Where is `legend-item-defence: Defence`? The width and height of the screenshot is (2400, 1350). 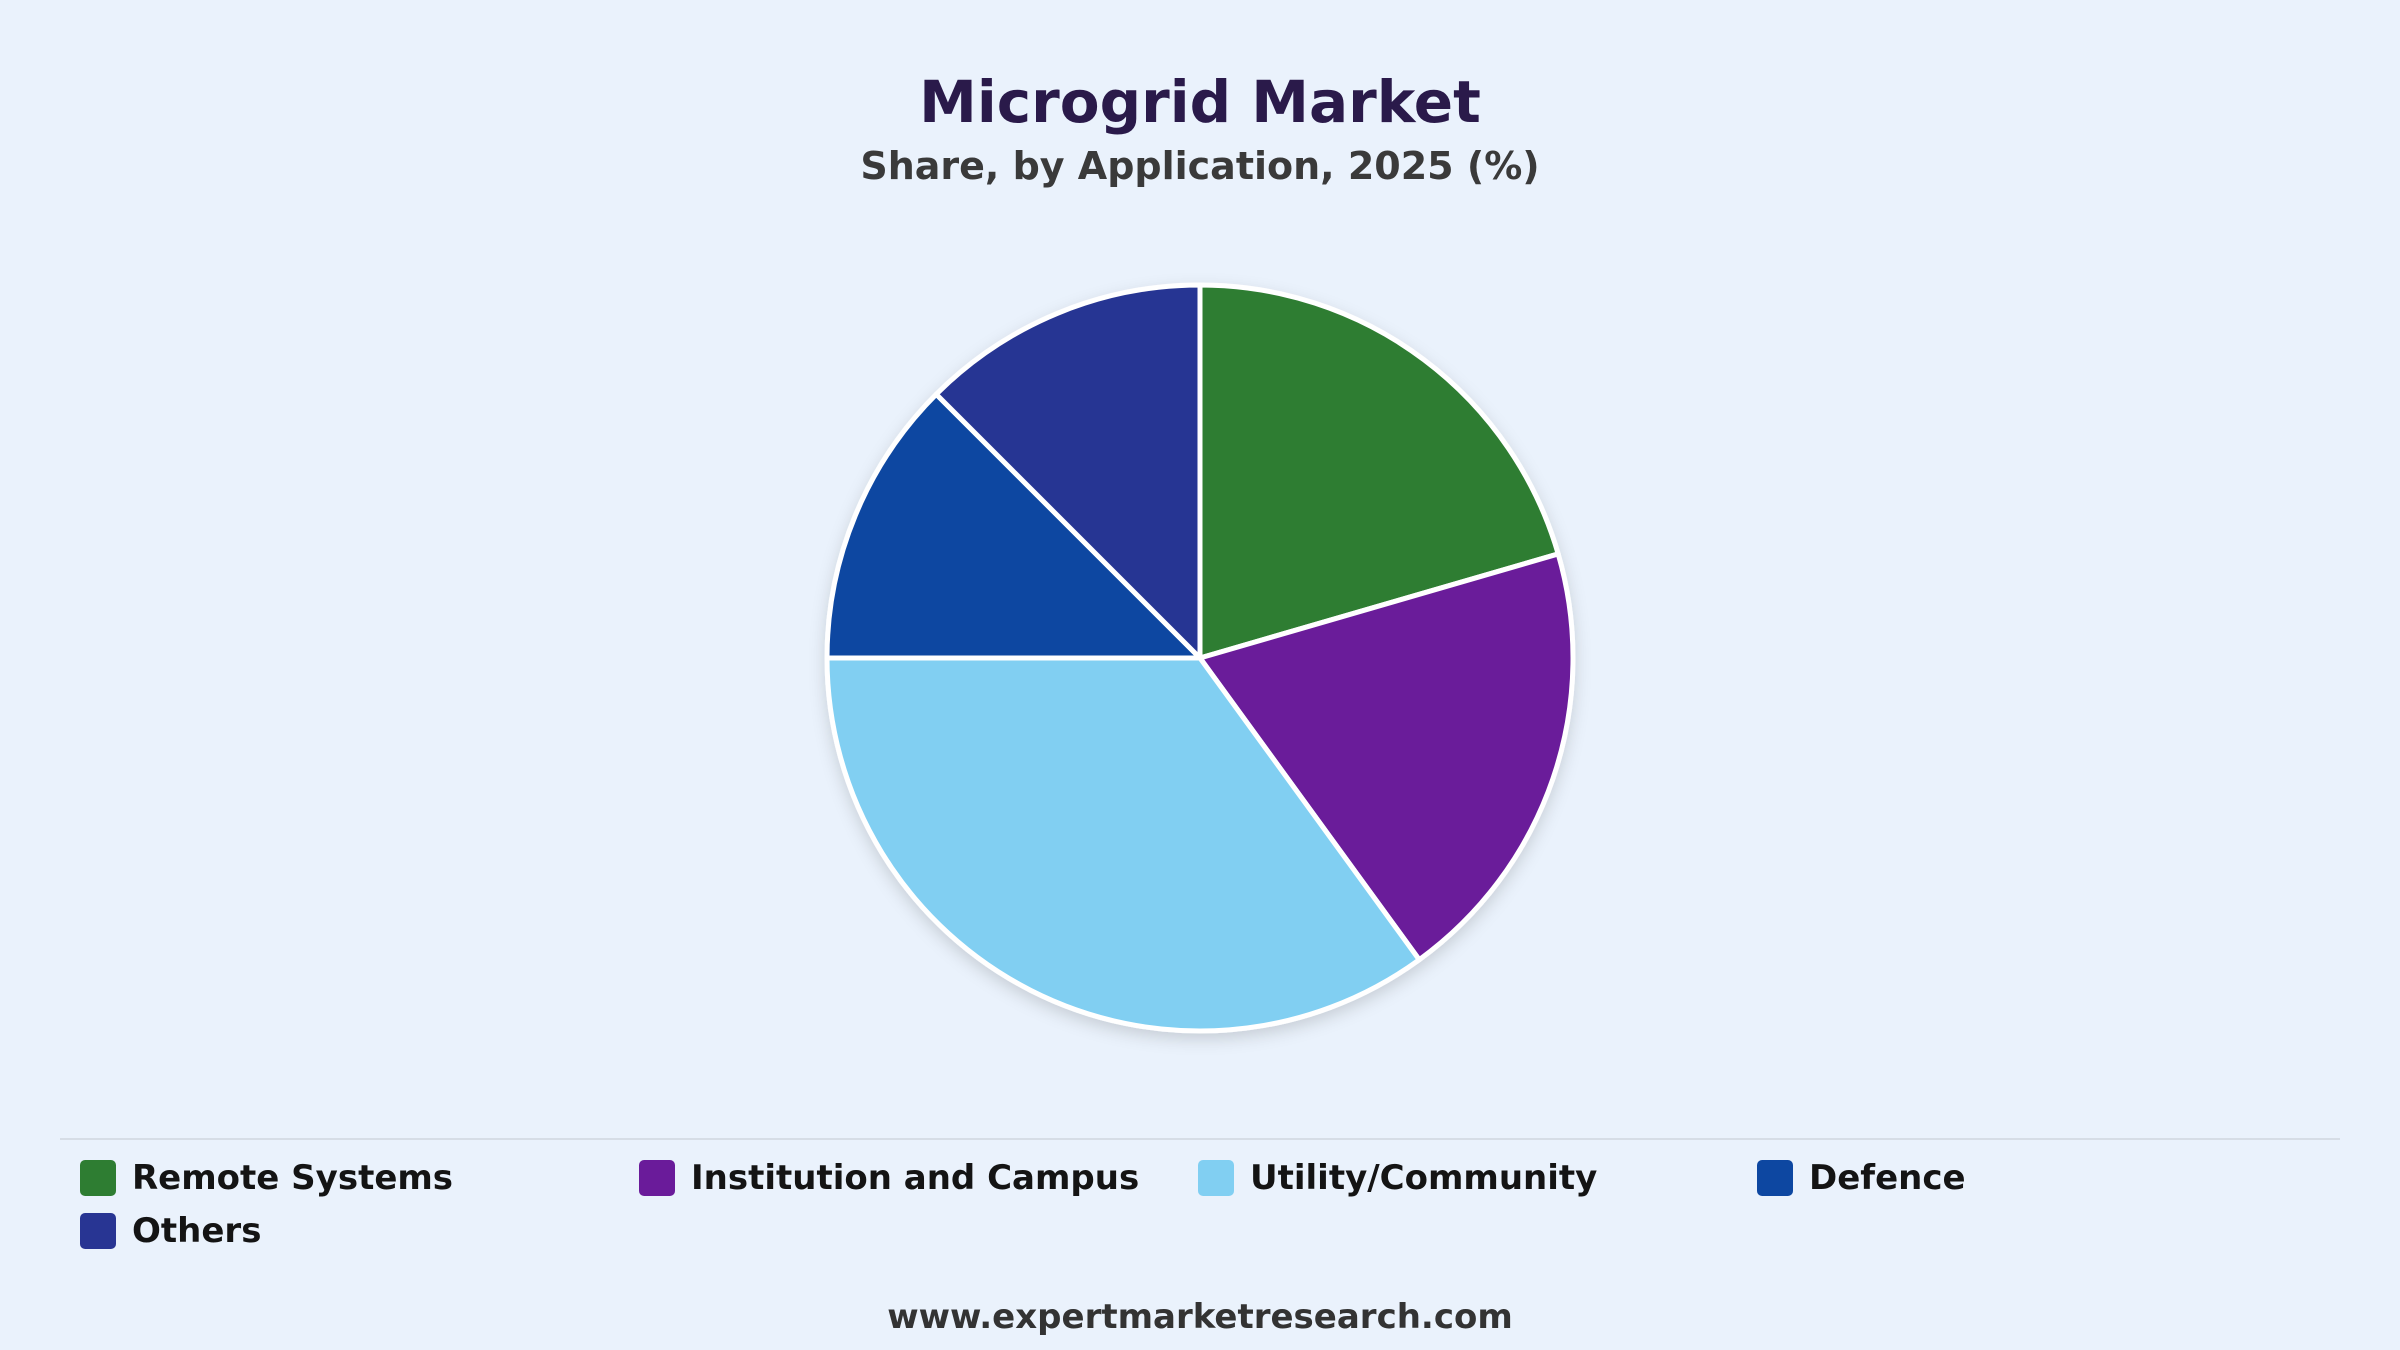
legend-item-defence: Defence is located at coordinates (1861, 1178).